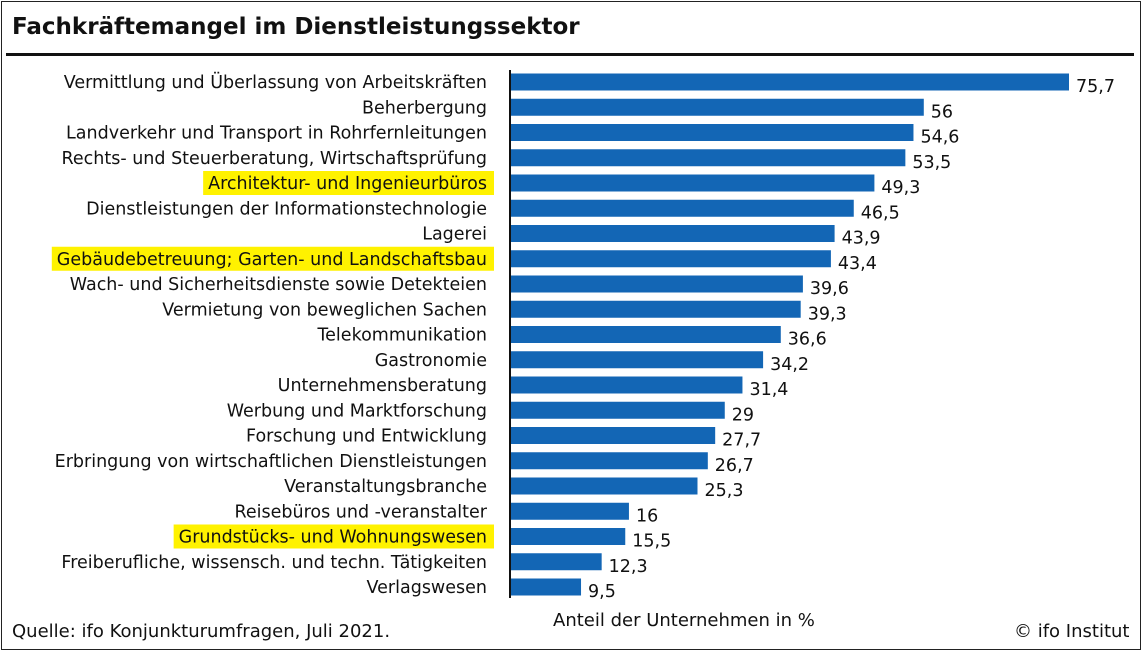 Image resolution: width=1144 pixels, height=653 pixels. What do you see at coordinates (827, 314) in the screenshot?
I see `value-label: 39,3` at bounding box center [827, 314].